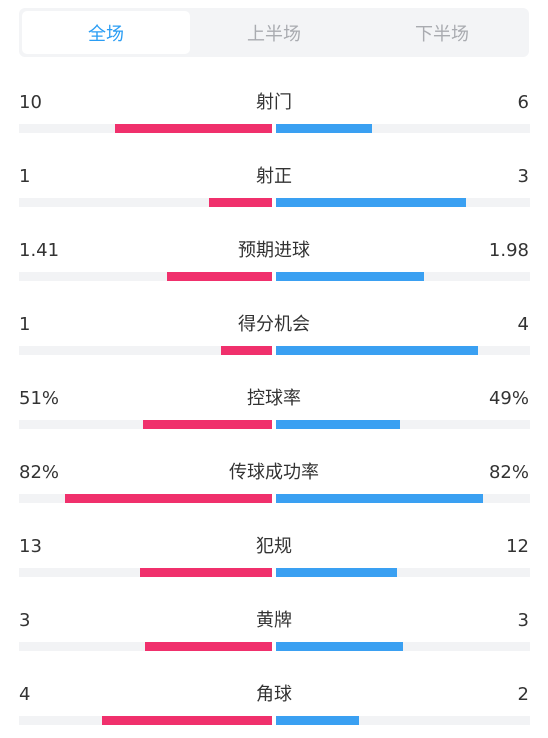  Describe the element at coordinates (274, 546) in the screenshot. I see `stat-label: 犯规` at that location.